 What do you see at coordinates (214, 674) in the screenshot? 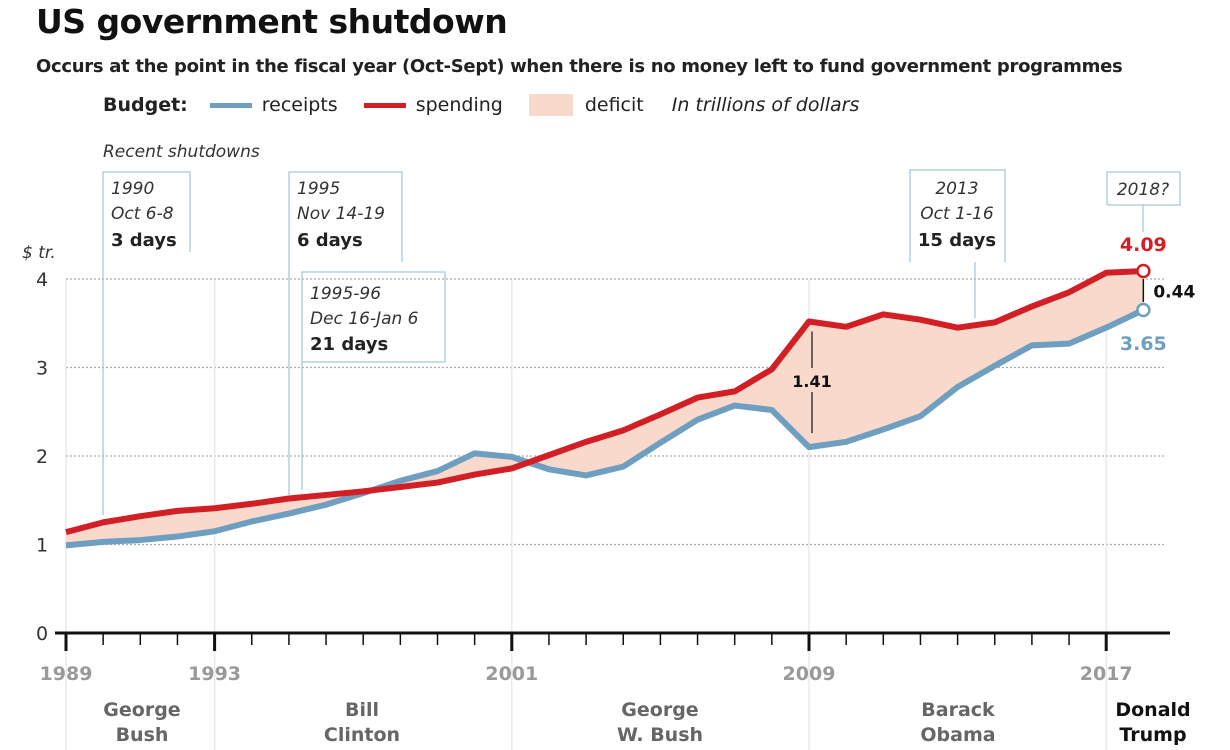
I see `x-tick-label: 1993` at bounding box center [214, 674].